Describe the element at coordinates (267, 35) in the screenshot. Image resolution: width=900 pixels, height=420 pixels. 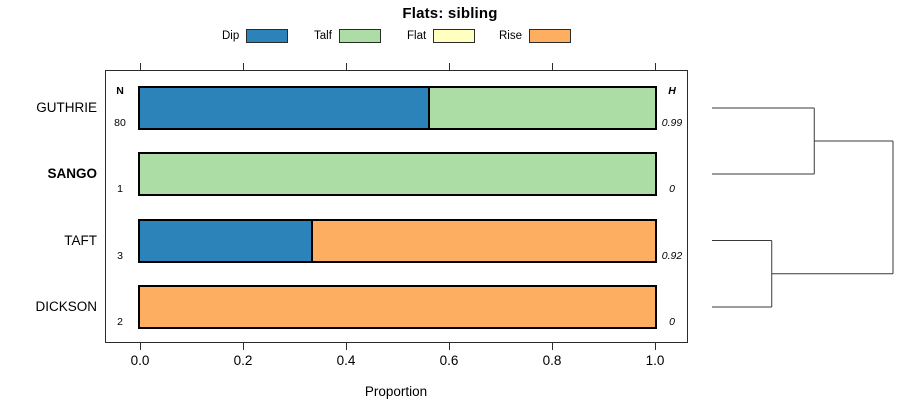
I see `legend-swatch-dip` at that location.